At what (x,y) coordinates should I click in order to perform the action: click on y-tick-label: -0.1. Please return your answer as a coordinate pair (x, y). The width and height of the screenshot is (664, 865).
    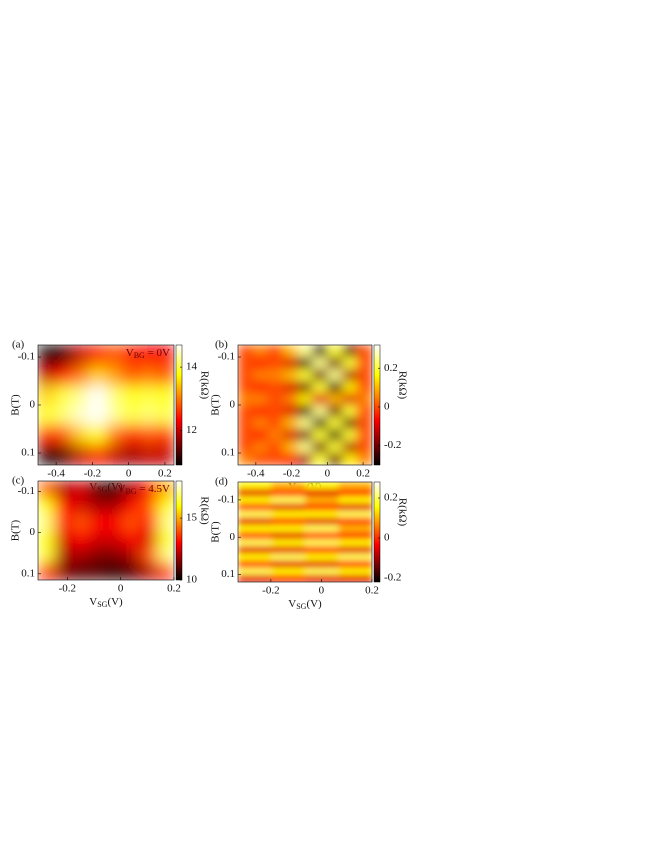
    Looking at the image, I should click on (26, 357).